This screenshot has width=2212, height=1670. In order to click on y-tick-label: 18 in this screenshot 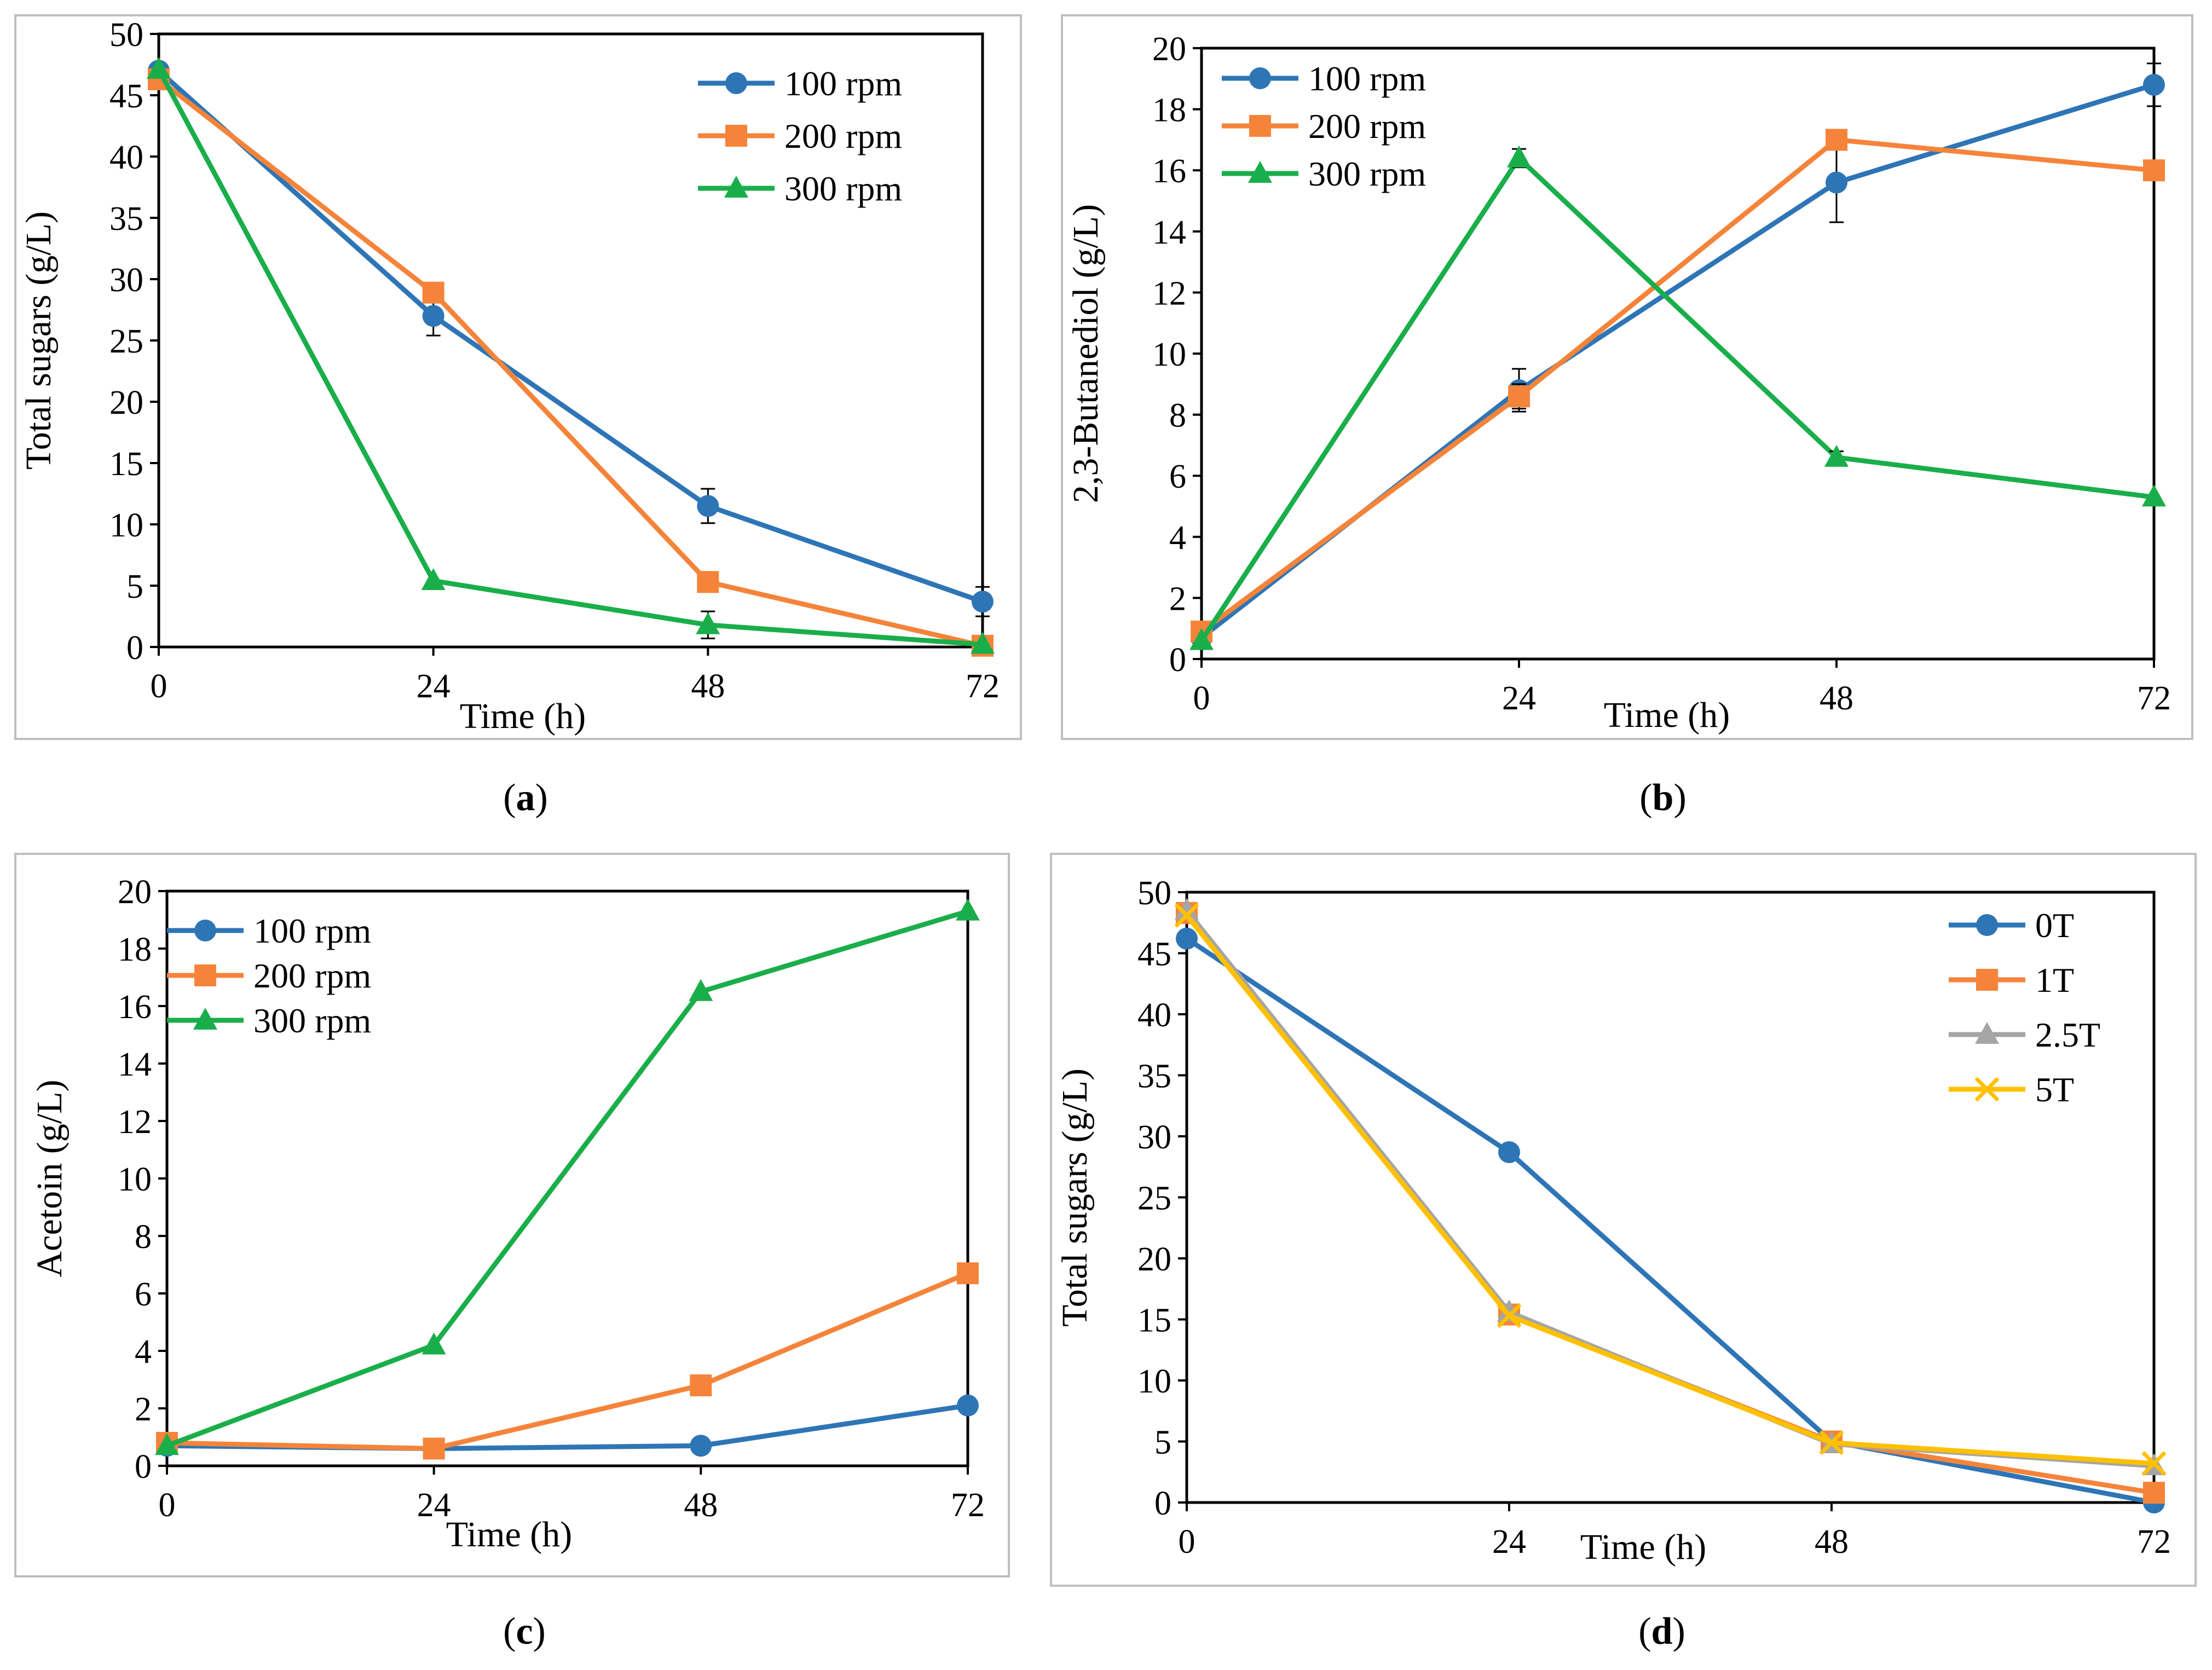, I will do `click(135, 949)`.